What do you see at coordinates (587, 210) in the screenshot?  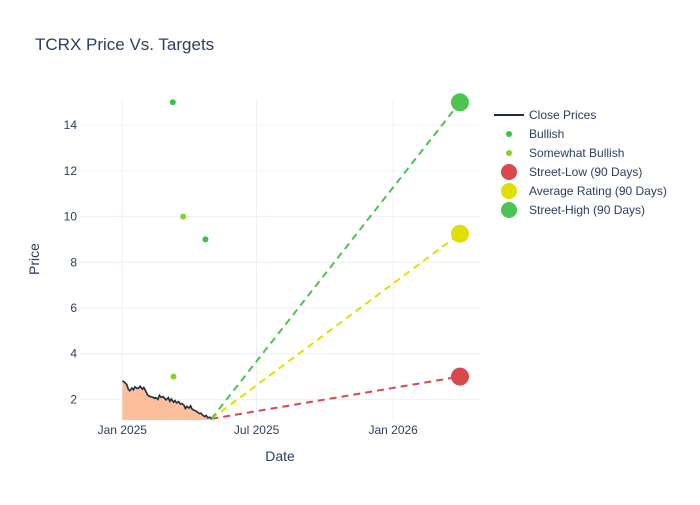 I see `legend-label: Street-High (90 Days)` at bounding box center [587, 210].